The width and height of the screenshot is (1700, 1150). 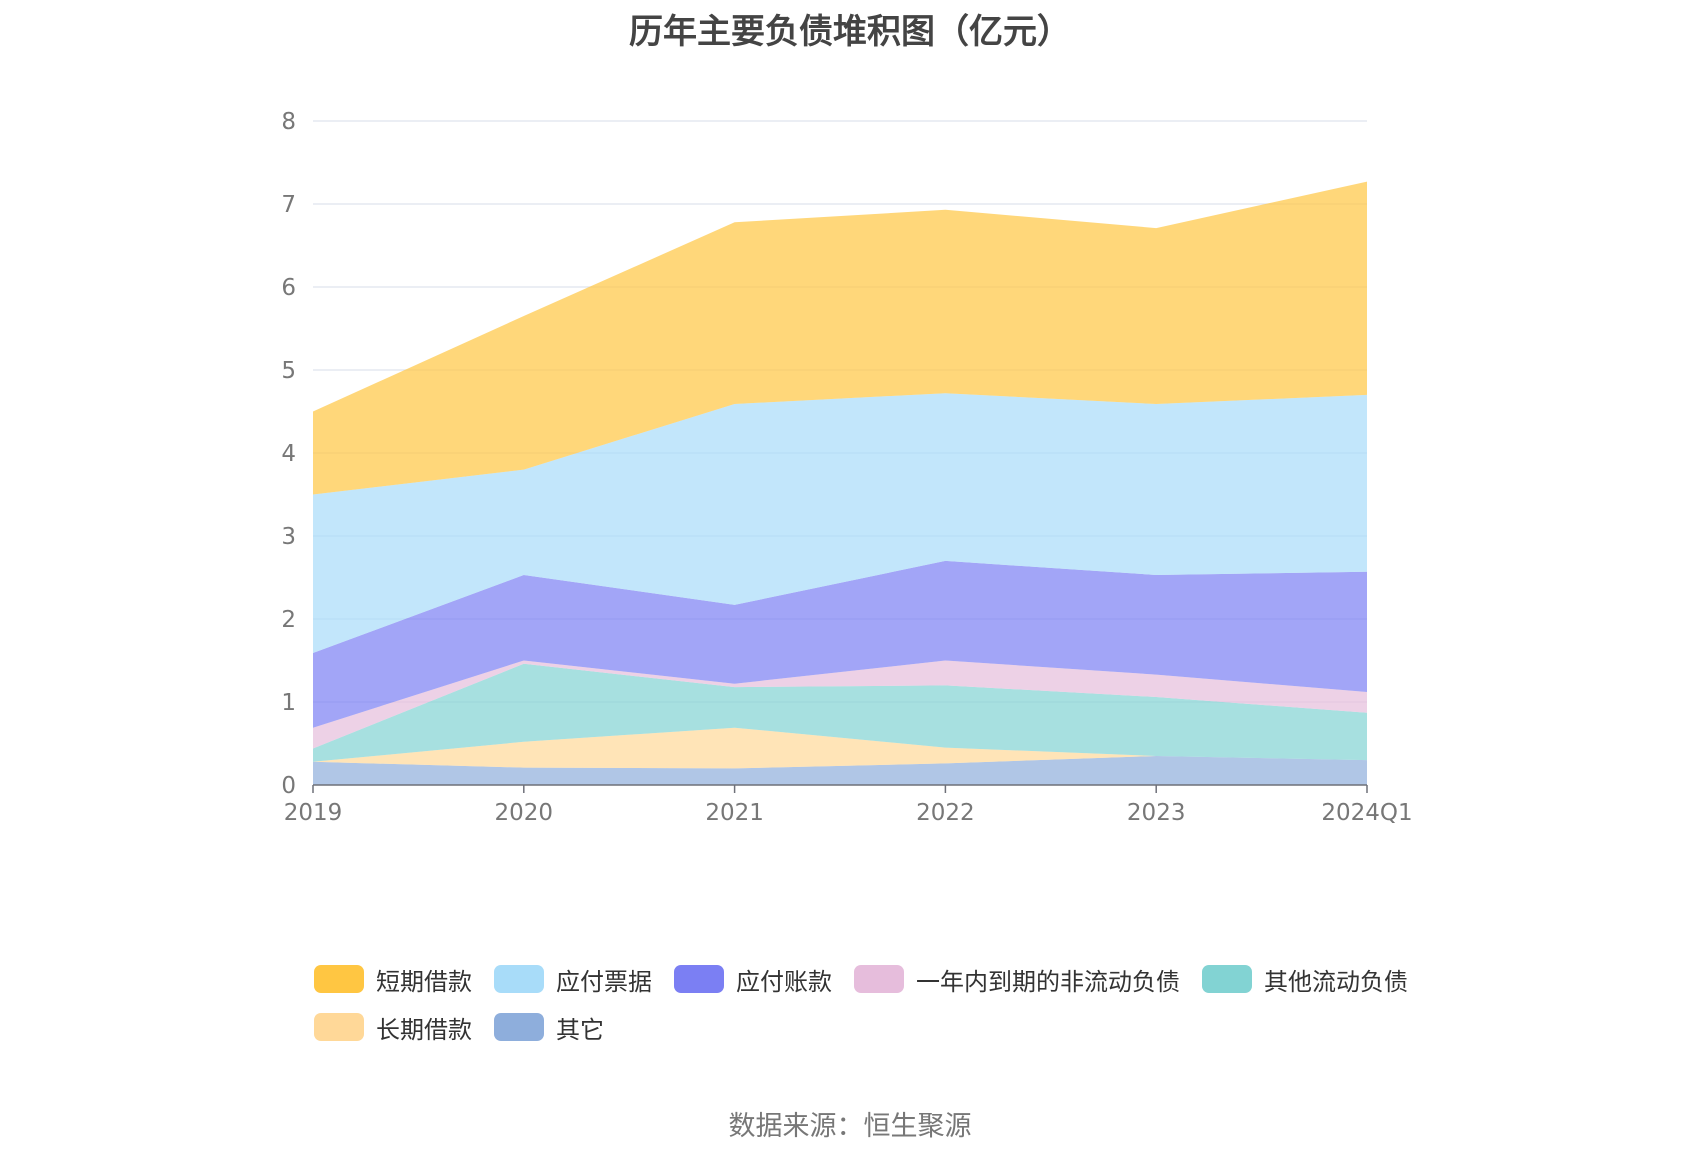 I want to click on x-tick-label: 2023, so click(x=1156, y=813).